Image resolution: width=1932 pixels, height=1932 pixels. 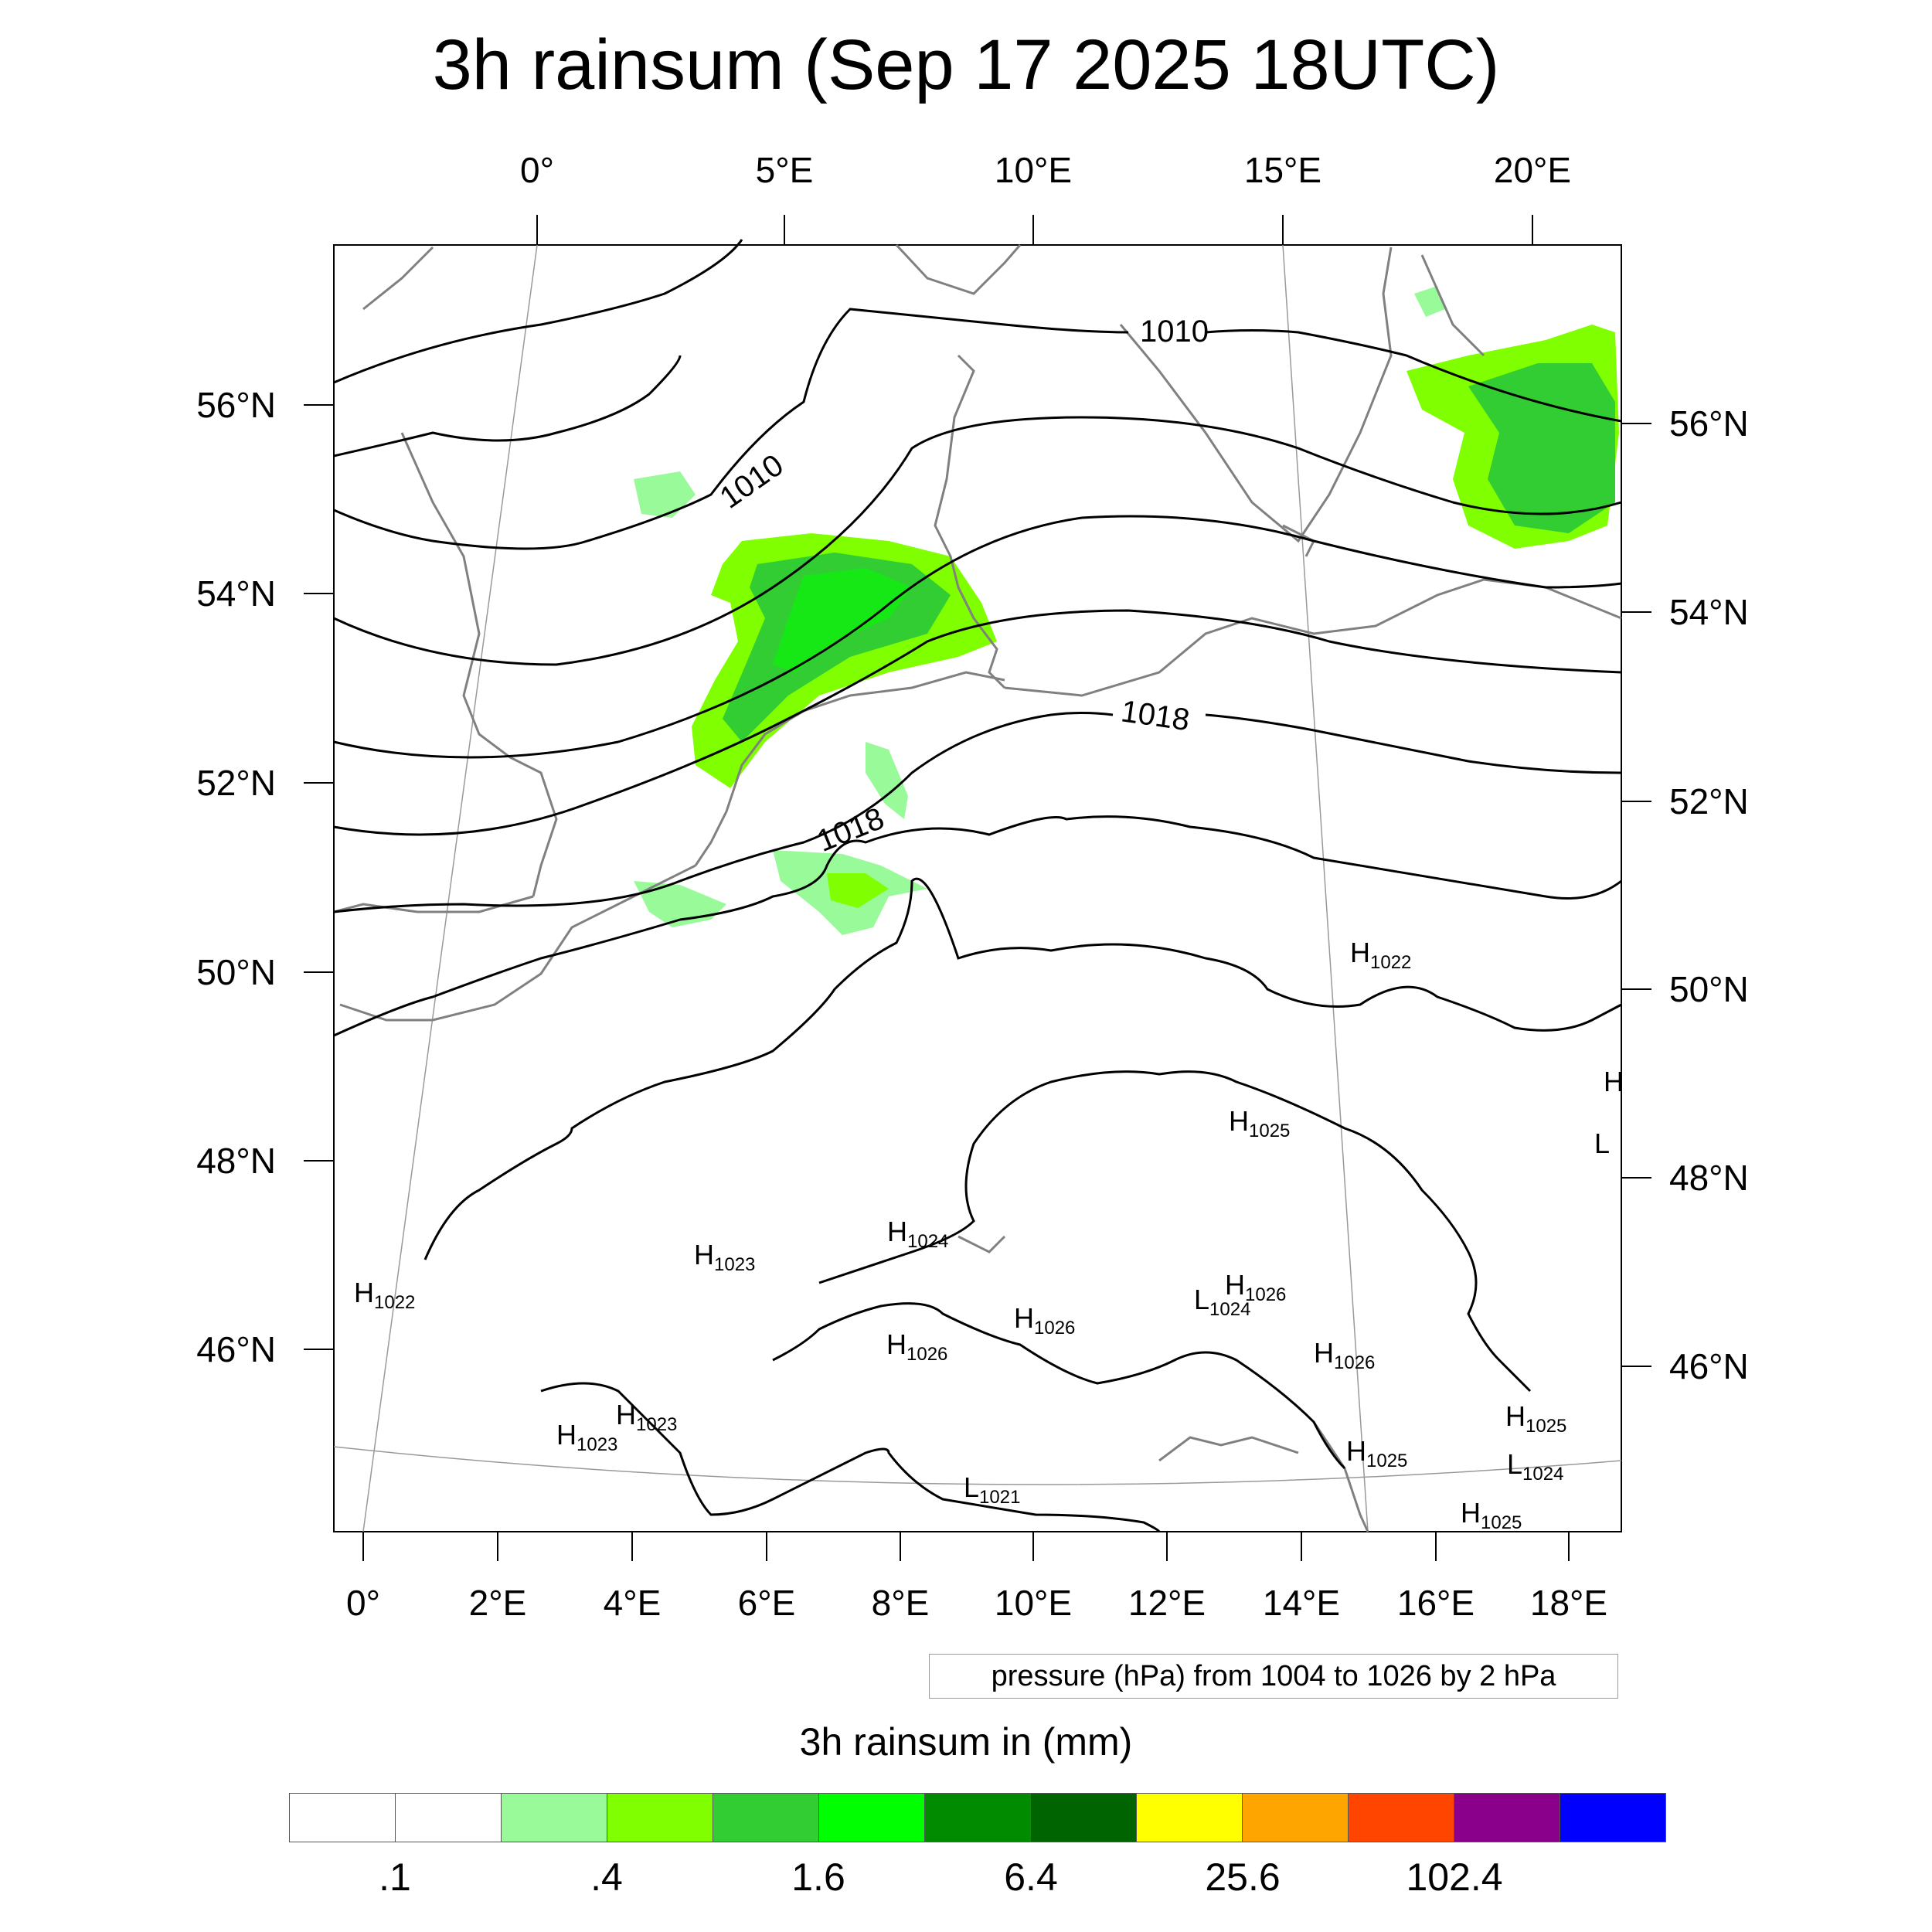 I want to click on colorbar-label: .4, so click(x=606, y=1877).